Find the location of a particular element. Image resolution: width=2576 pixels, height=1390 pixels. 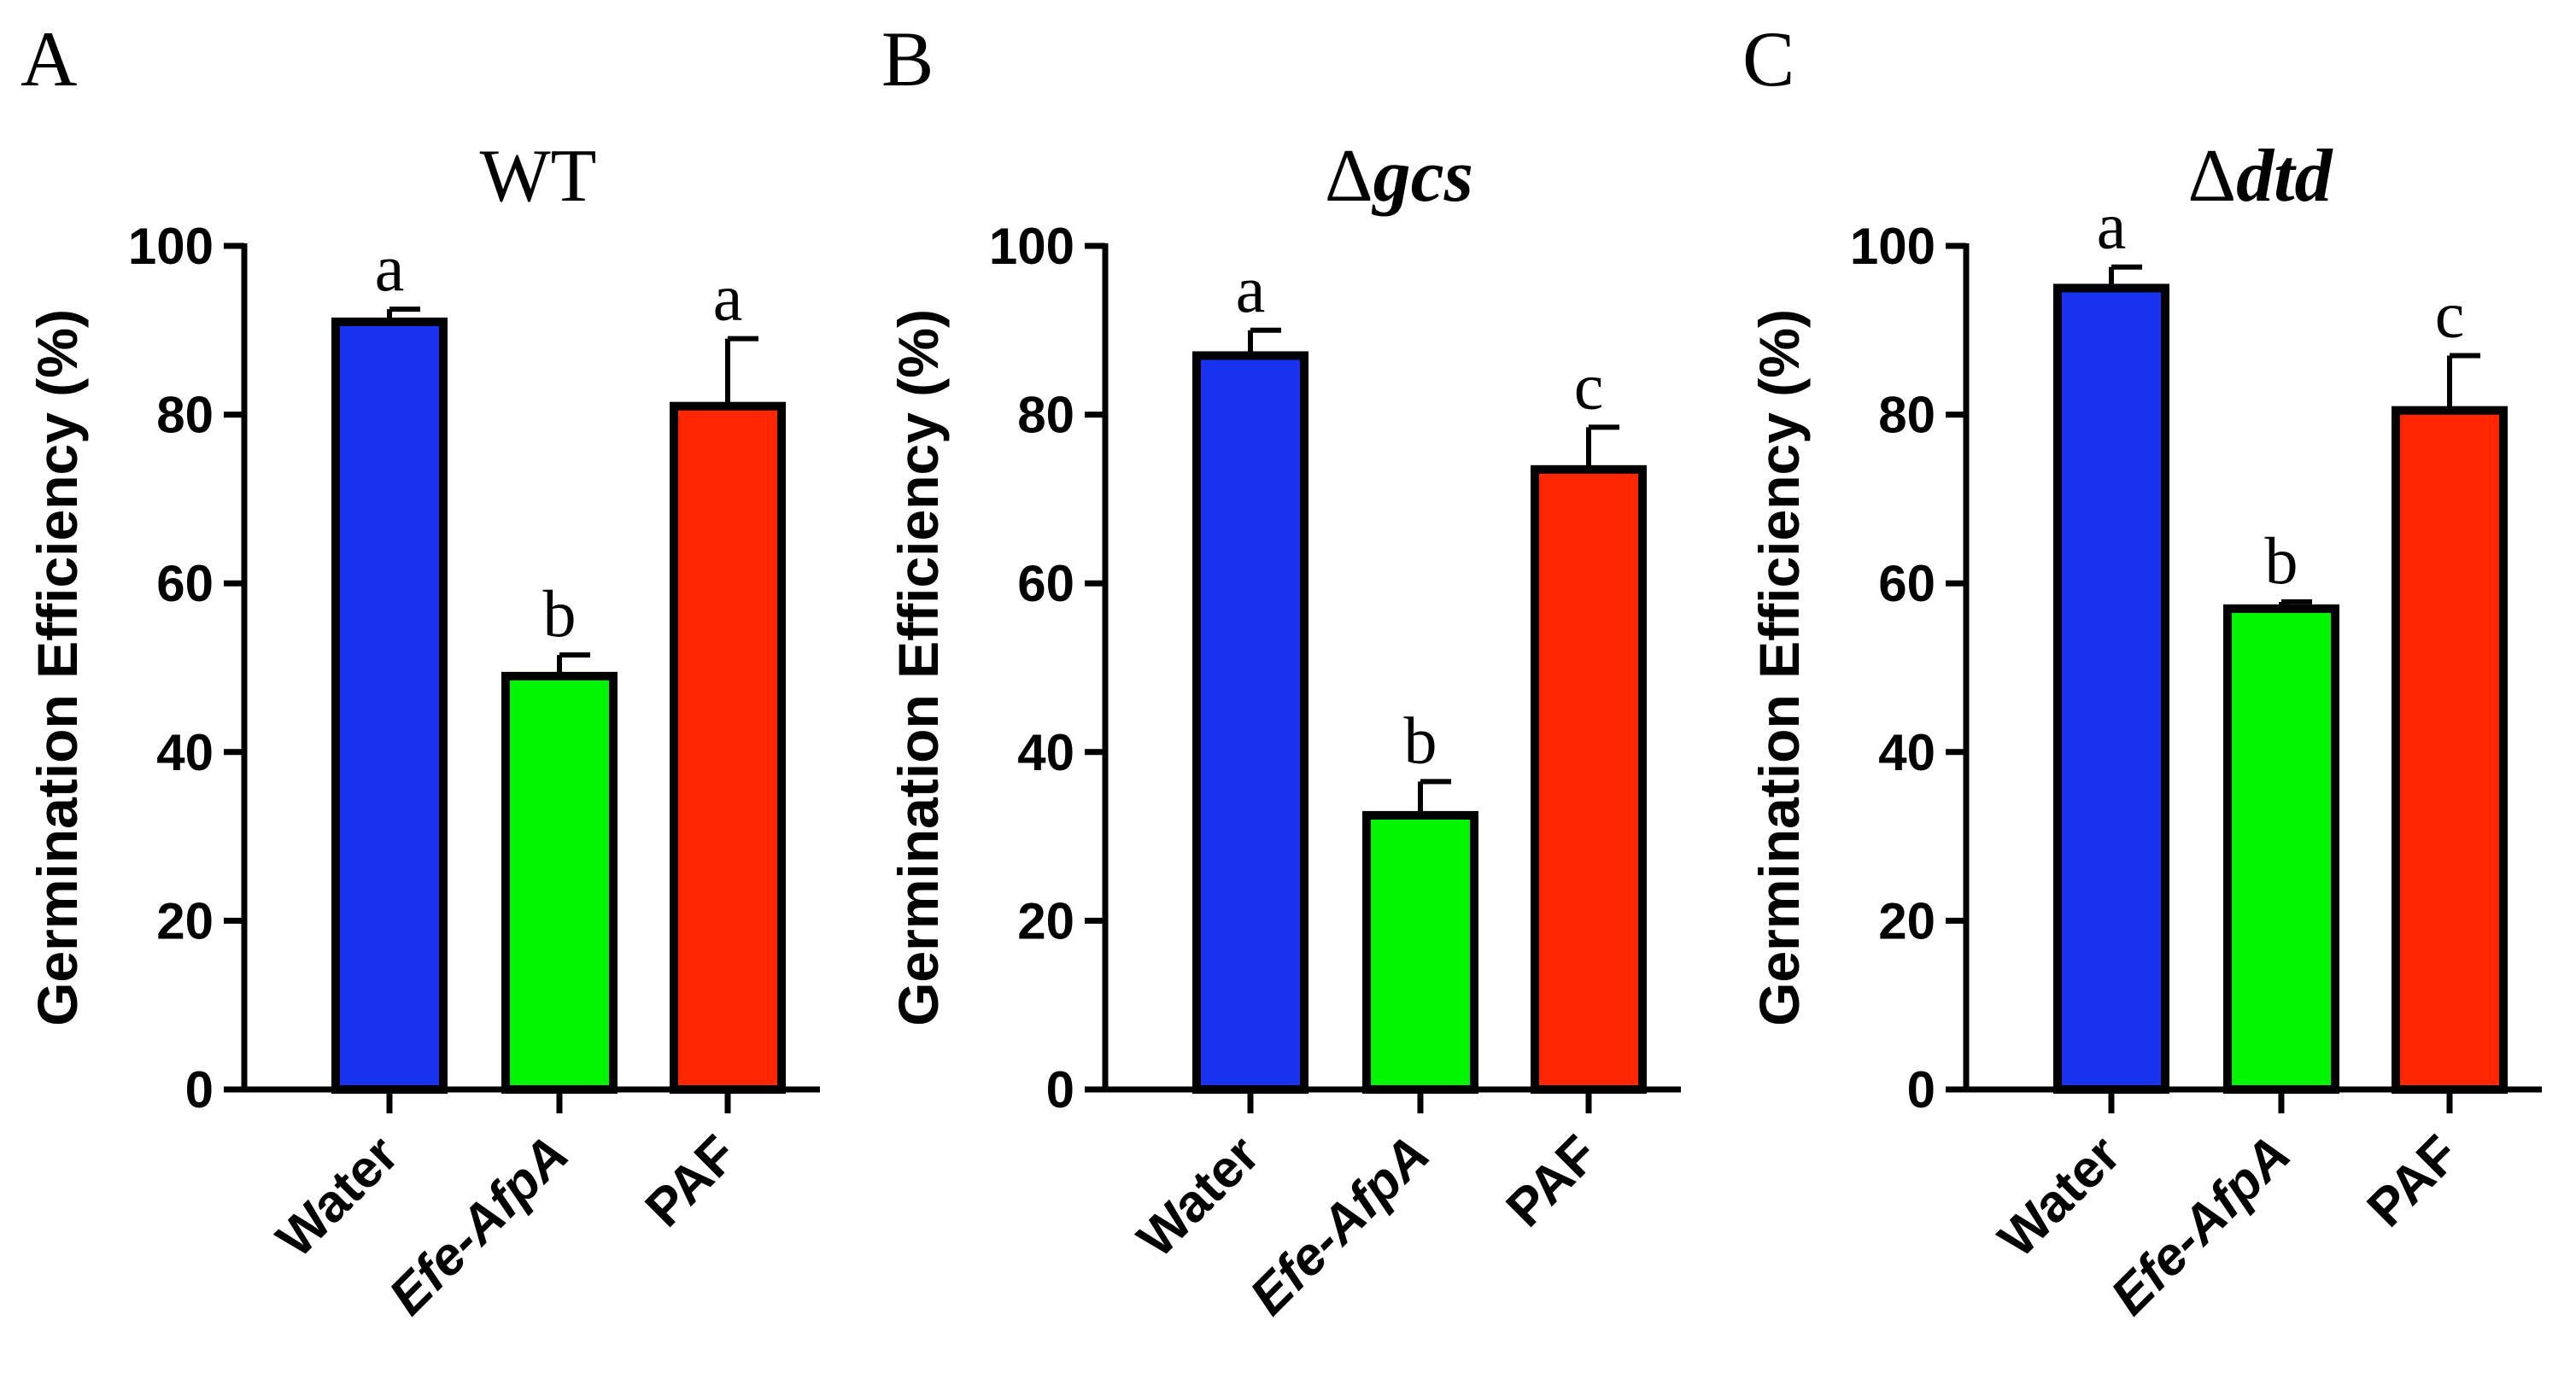

chart-title-text: WT is located at coordinates (538, 176).